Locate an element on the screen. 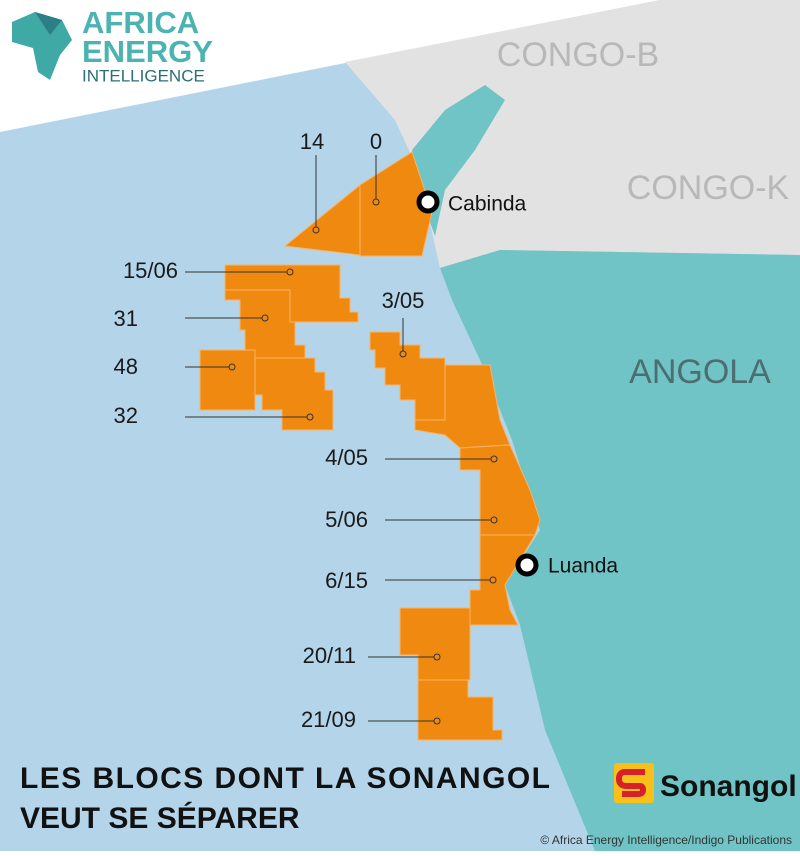 Image resolution: width=800 pixels, height=856 pixels. block-label: 32 is located at coordinates (126, 415).